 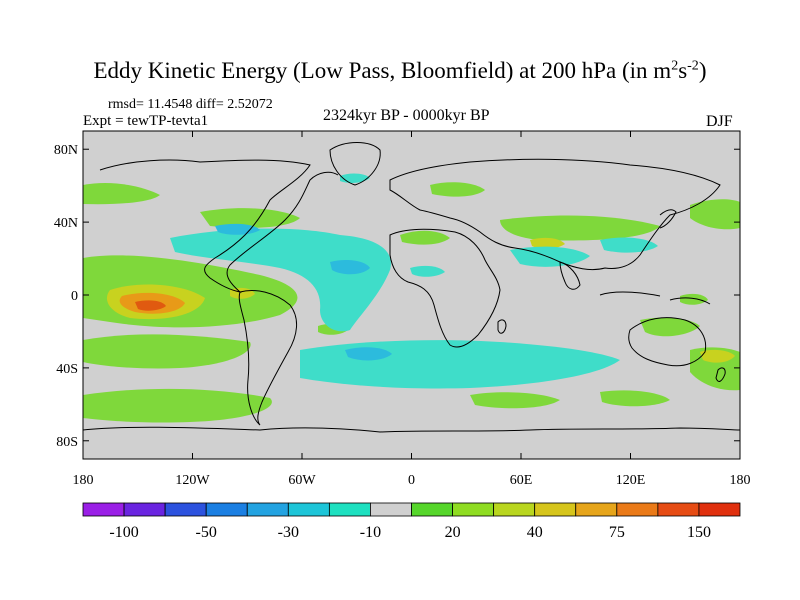 I want to click on coastline-antarctica, so click(x=411, y=429).